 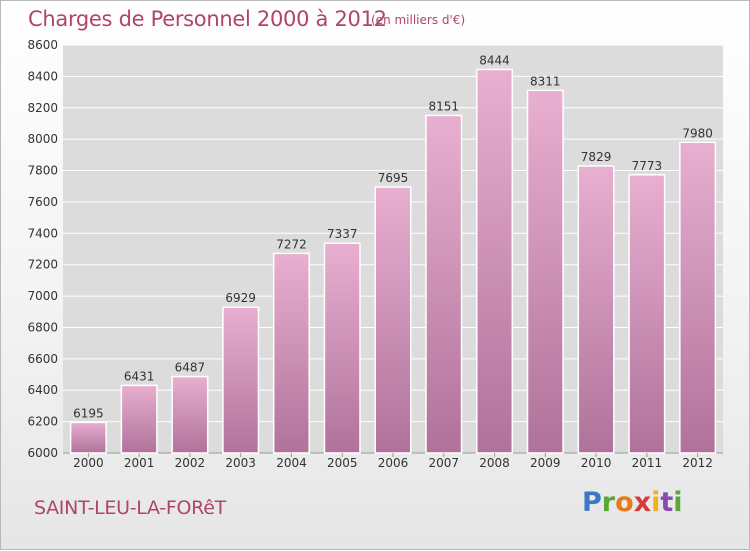 What do you see at coordinates (42, 422) in the screenshot?
I see `y-tick-label: 6200` at bounding box center [42, 422].